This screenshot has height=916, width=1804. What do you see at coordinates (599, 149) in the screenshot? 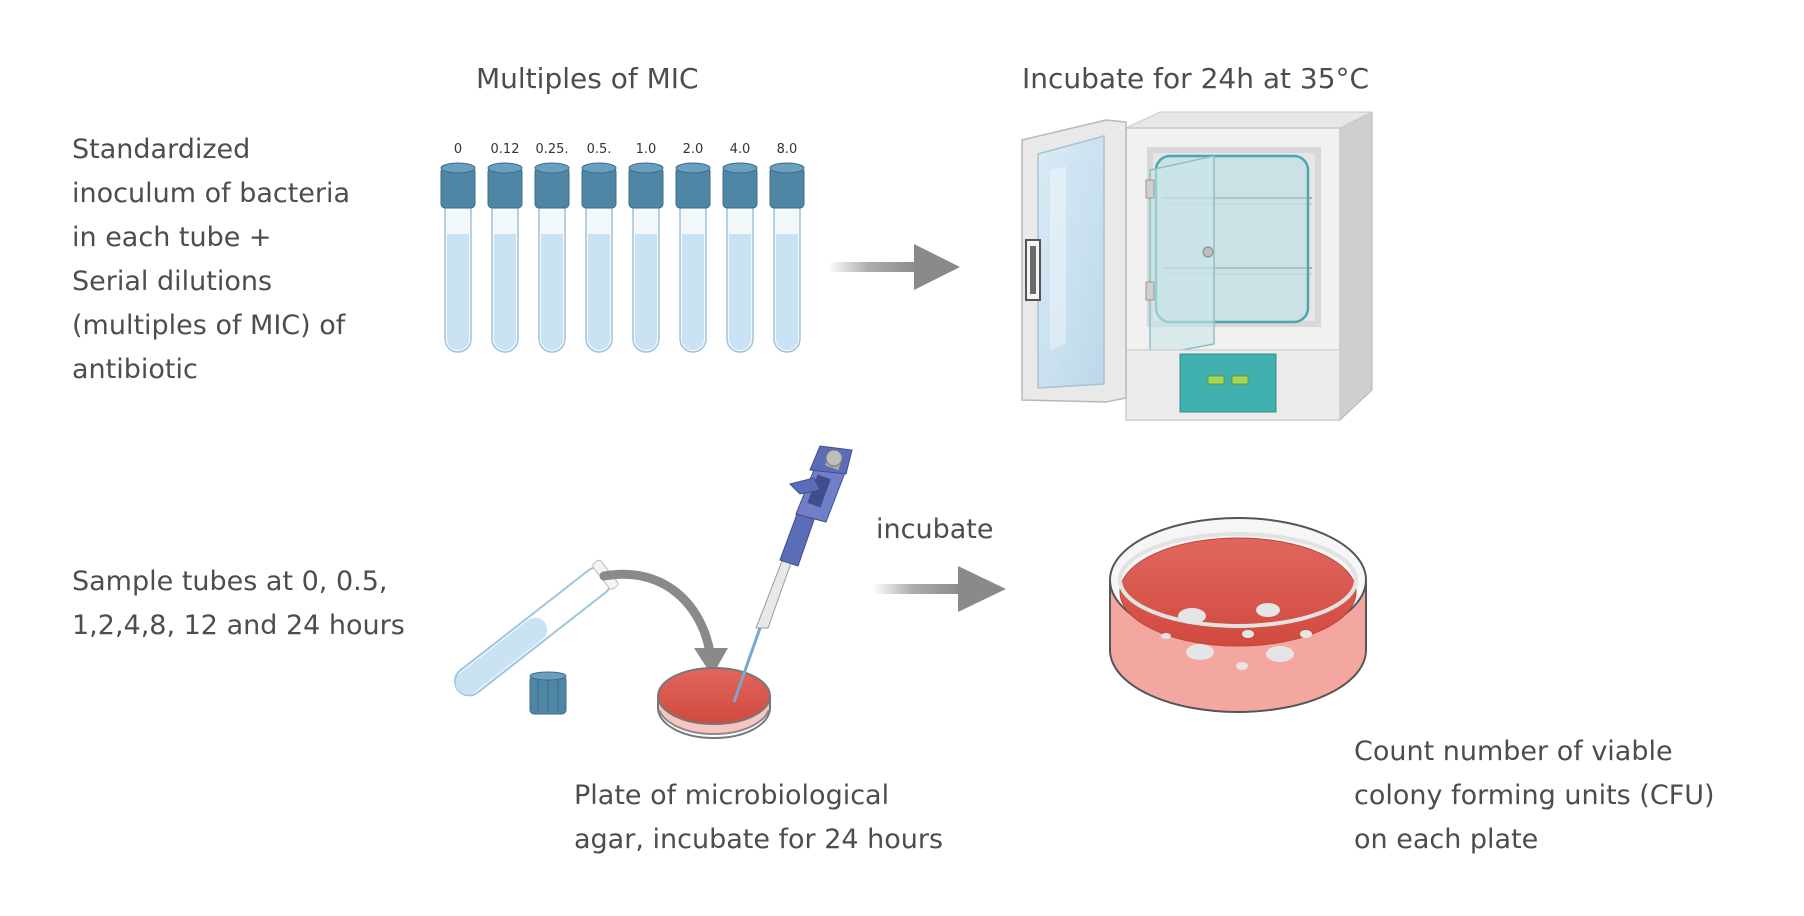
I see `tube-label: 0.5.` at bounding box center [599, 149].